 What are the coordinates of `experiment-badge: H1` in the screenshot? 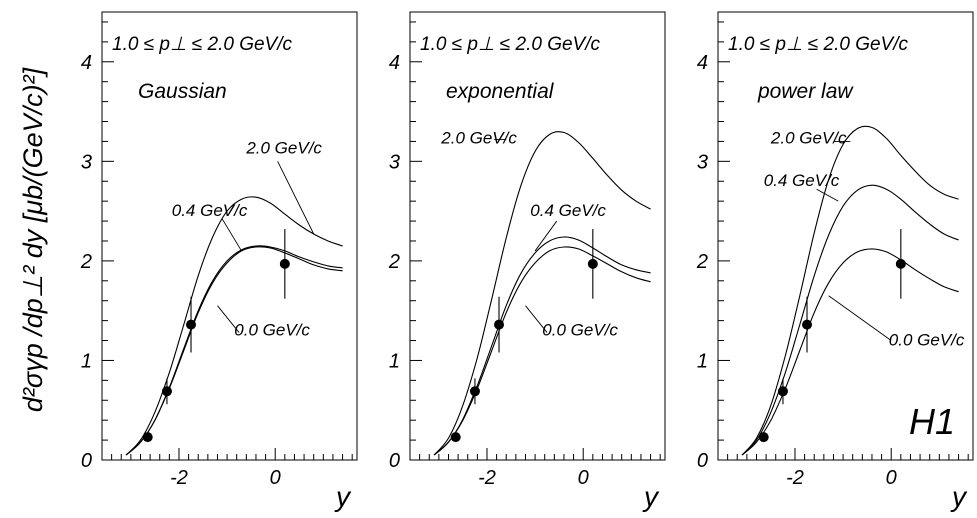 It's located at (932, 421).